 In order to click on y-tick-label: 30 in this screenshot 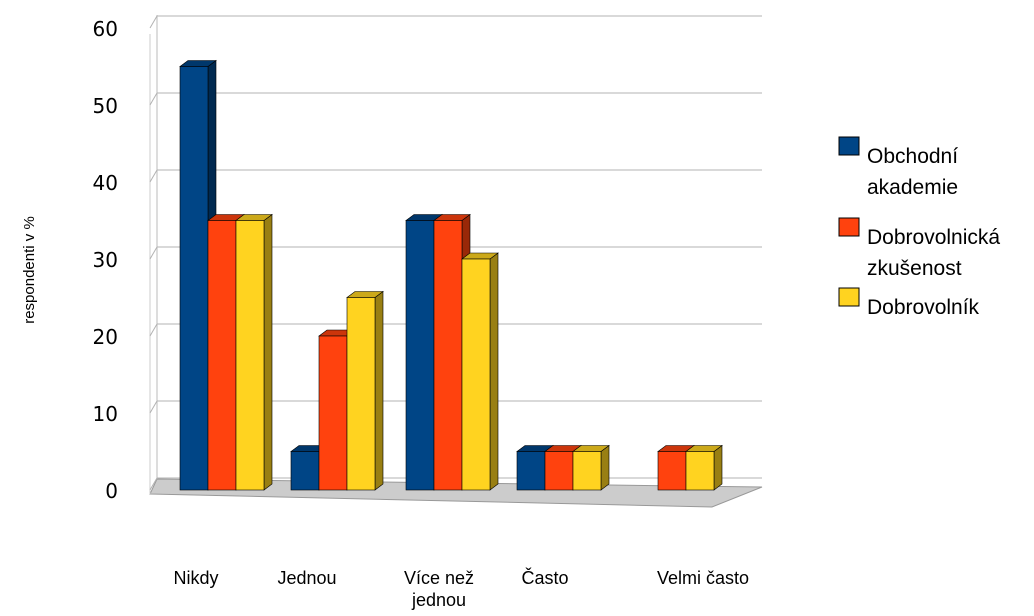, I will do `click(105, 260)`.